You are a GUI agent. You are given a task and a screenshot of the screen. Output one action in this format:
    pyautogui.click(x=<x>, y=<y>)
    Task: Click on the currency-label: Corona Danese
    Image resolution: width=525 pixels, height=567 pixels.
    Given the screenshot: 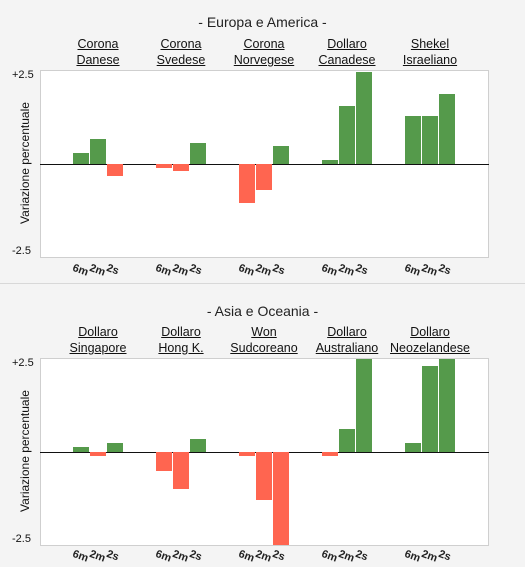 What is the action you would take?
    pyautogui.click(x=98, y=52)
    